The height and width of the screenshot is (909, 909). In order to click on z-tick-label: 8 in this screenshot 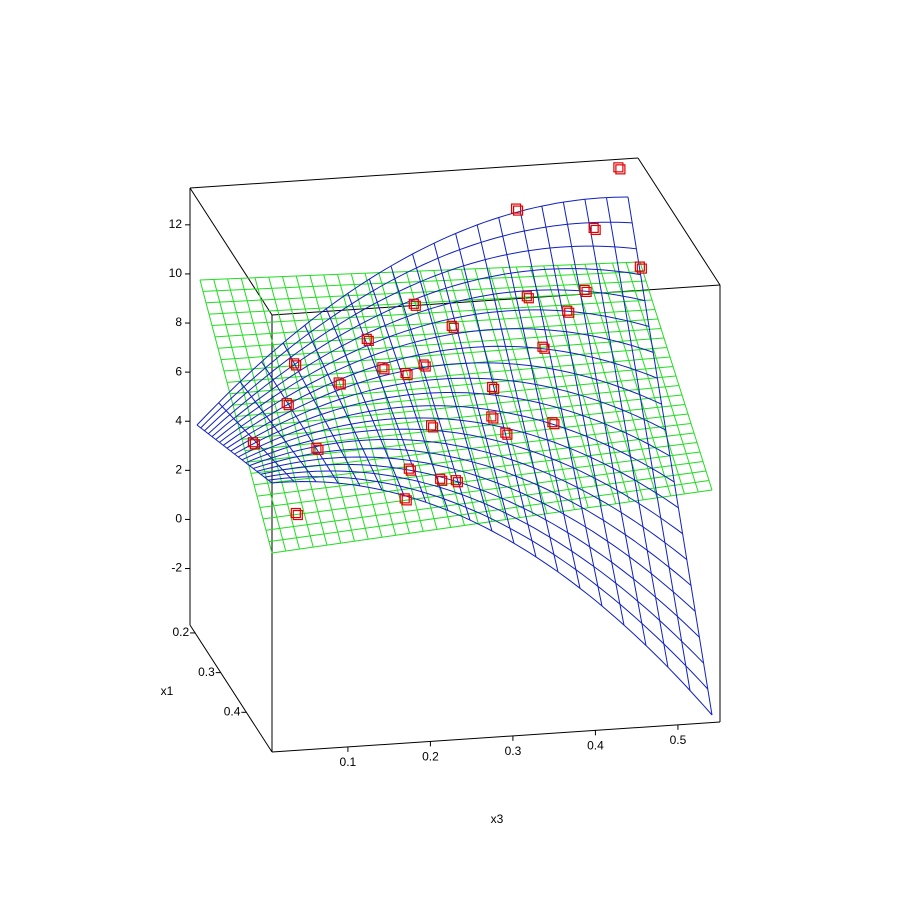, I will do `click(178, 322)`.